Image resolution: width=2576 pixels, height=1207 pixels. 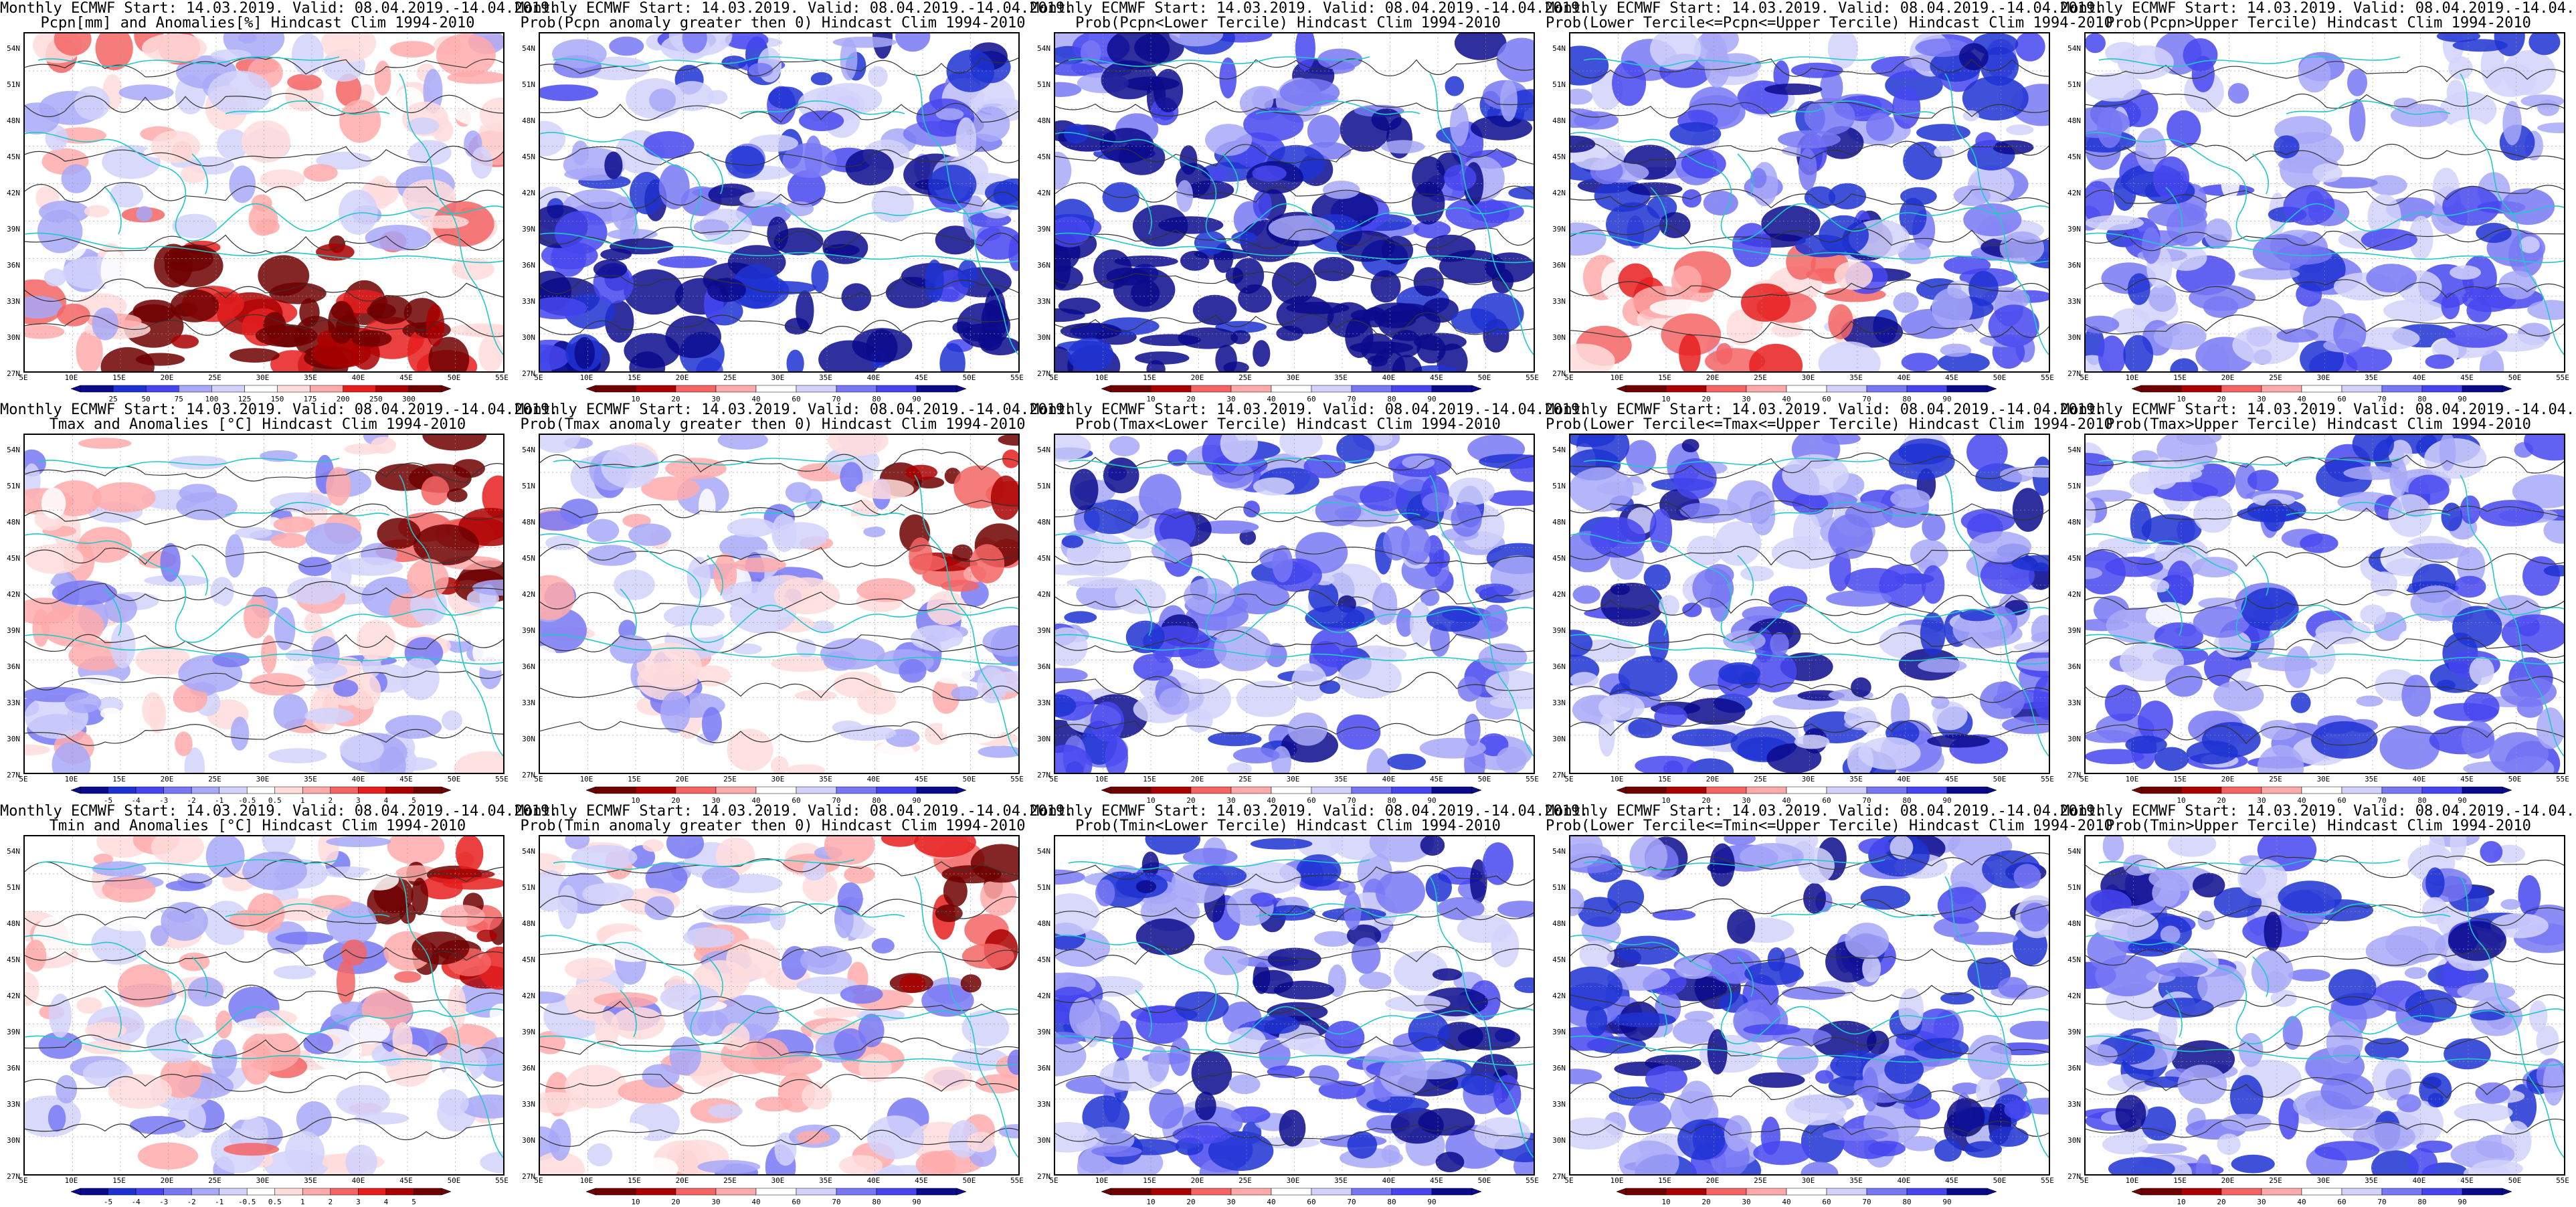 I want to click on lat-tick-label: 39N, so click(x=2074, y=1032).